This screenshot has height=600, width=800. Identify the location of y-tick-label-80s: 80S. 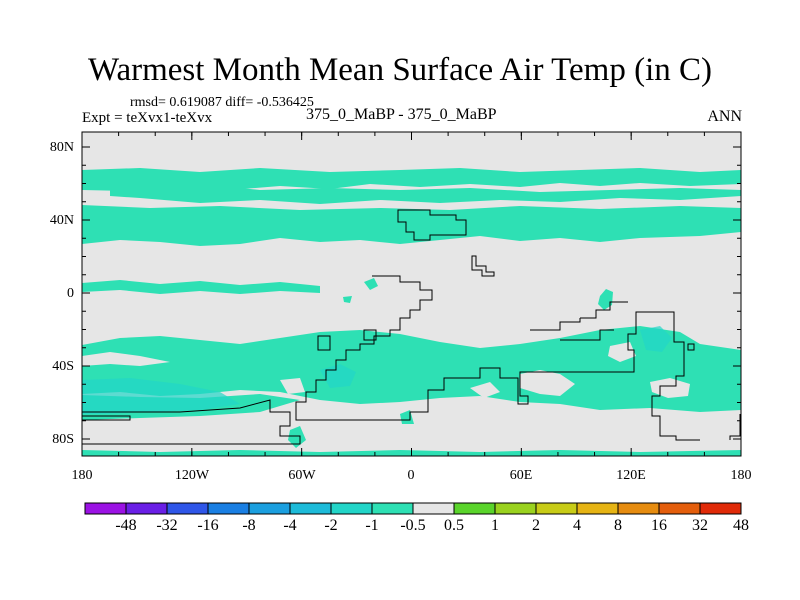
(63, 439).